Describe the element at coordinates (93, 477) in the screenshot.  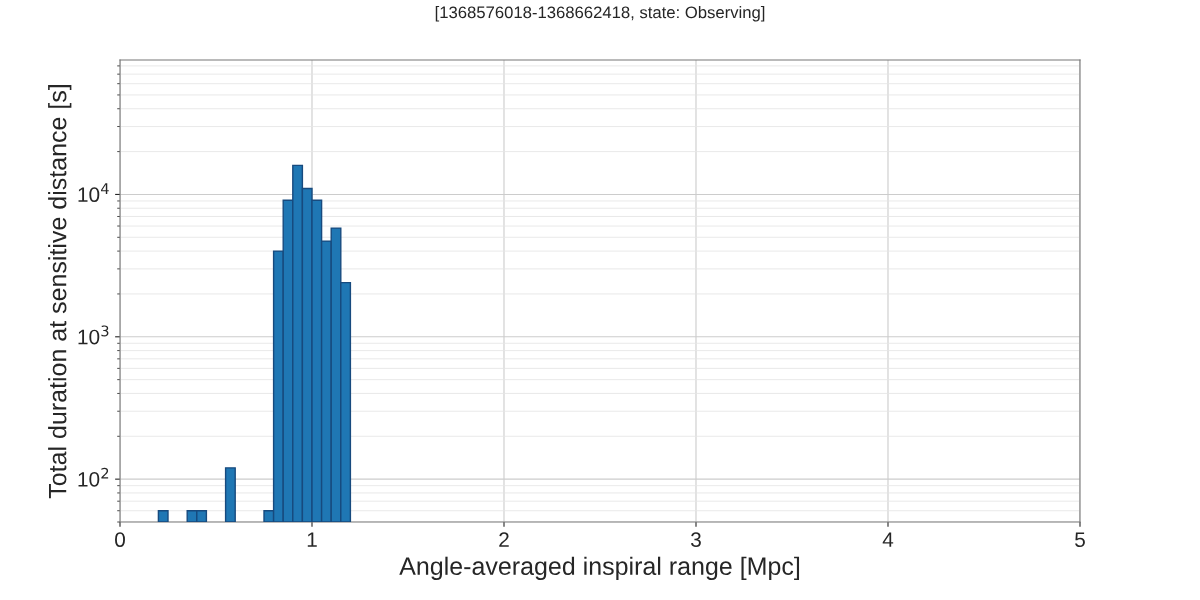
I see `y-tick-label: 10$^{2}$` at that location.